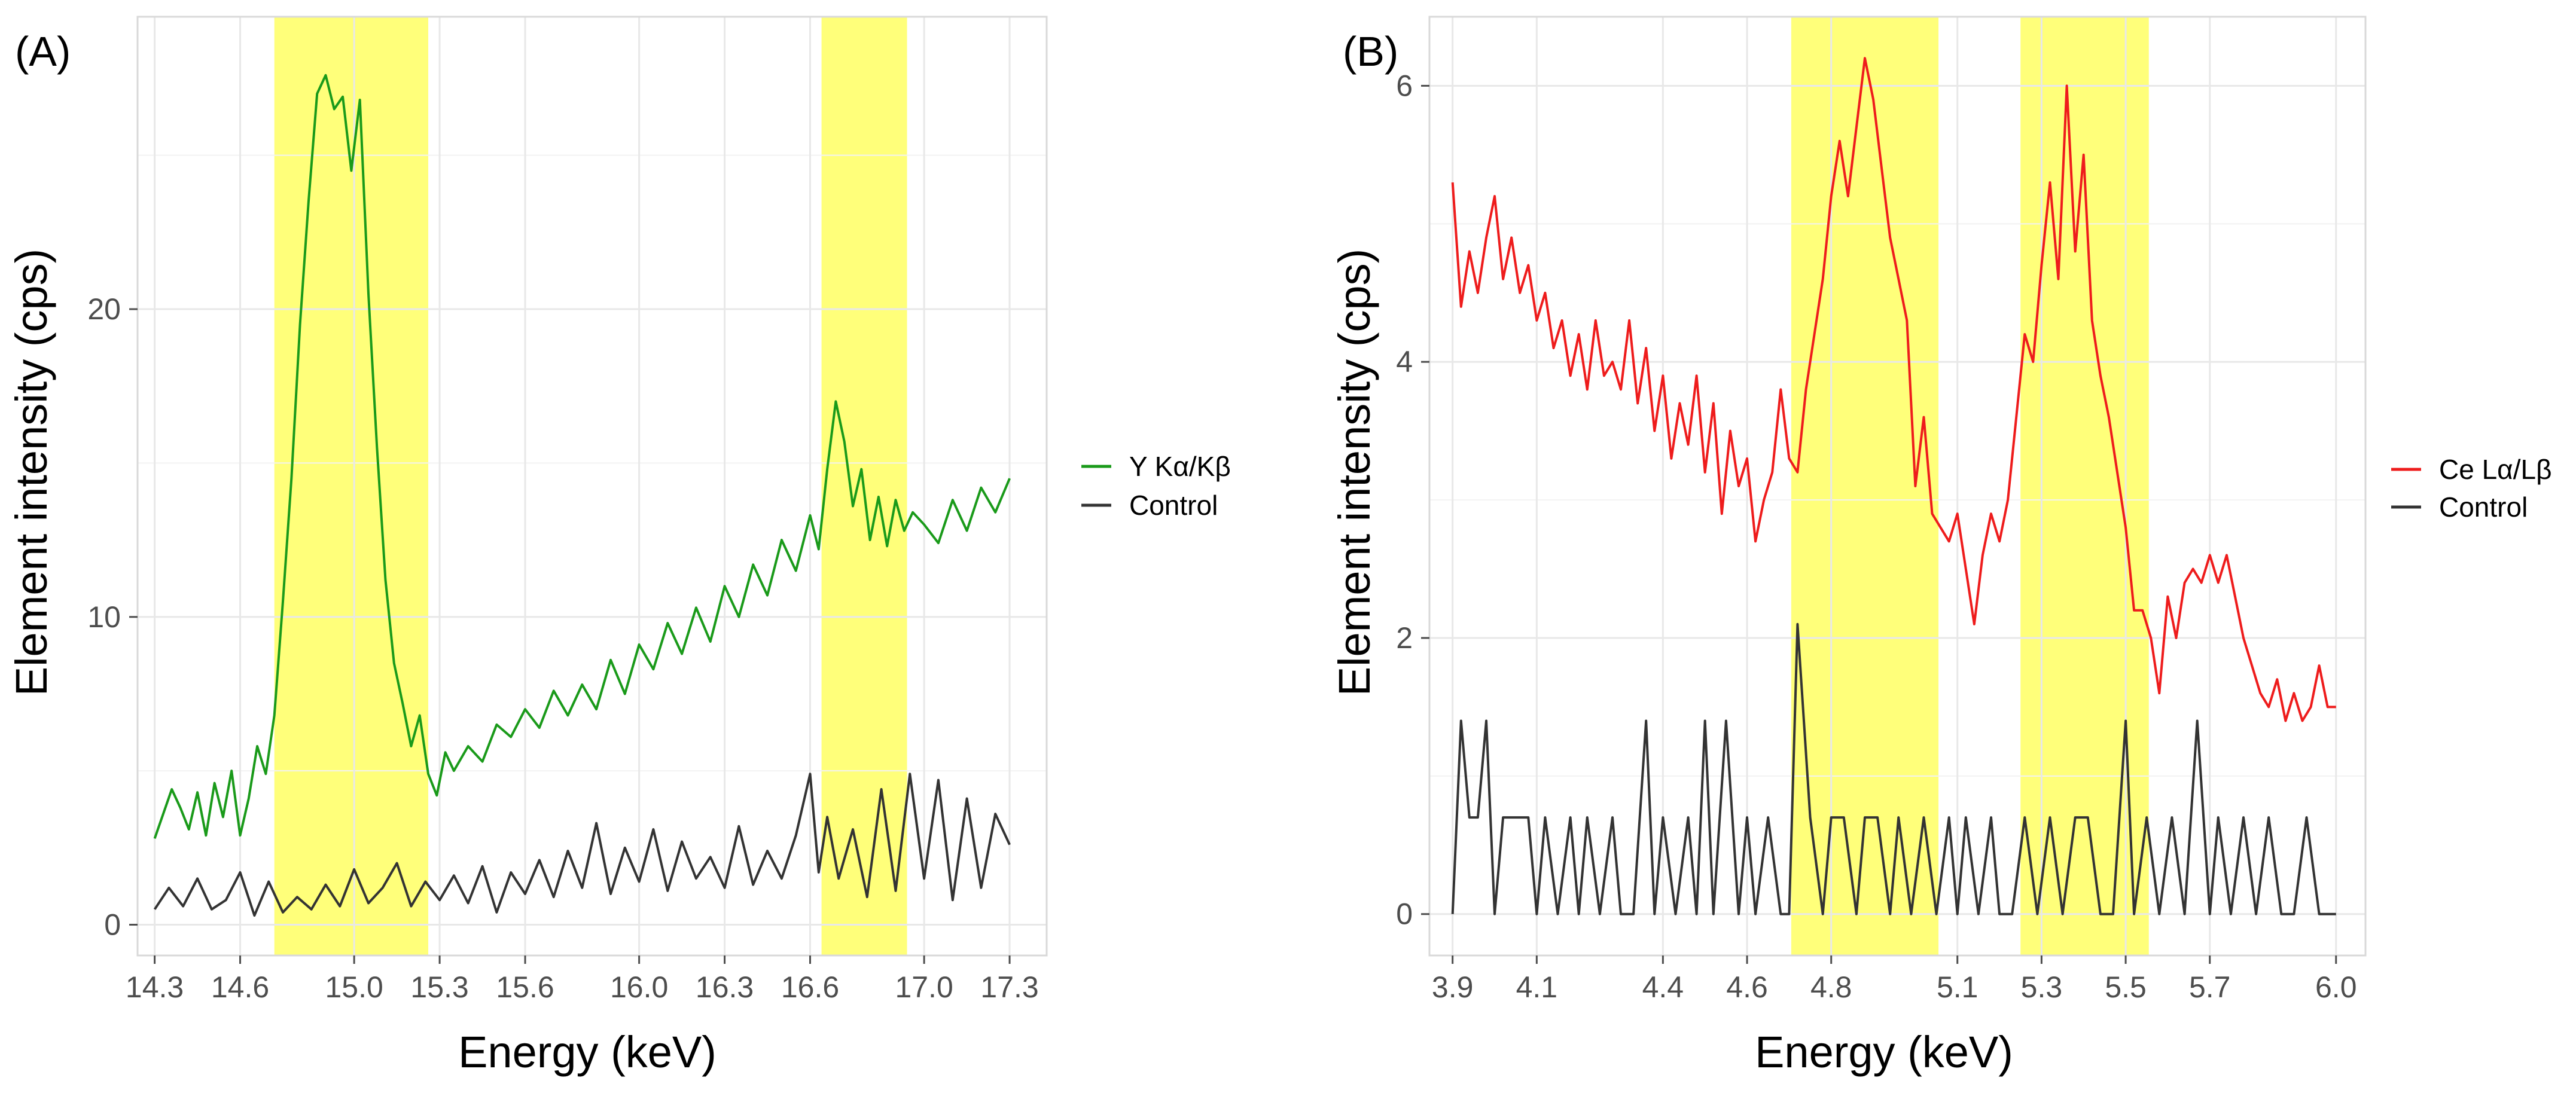 The width and height of the screenshot is (2576, 1096). I want to click on x-tick-label: 3.9, so click(1453, 987).